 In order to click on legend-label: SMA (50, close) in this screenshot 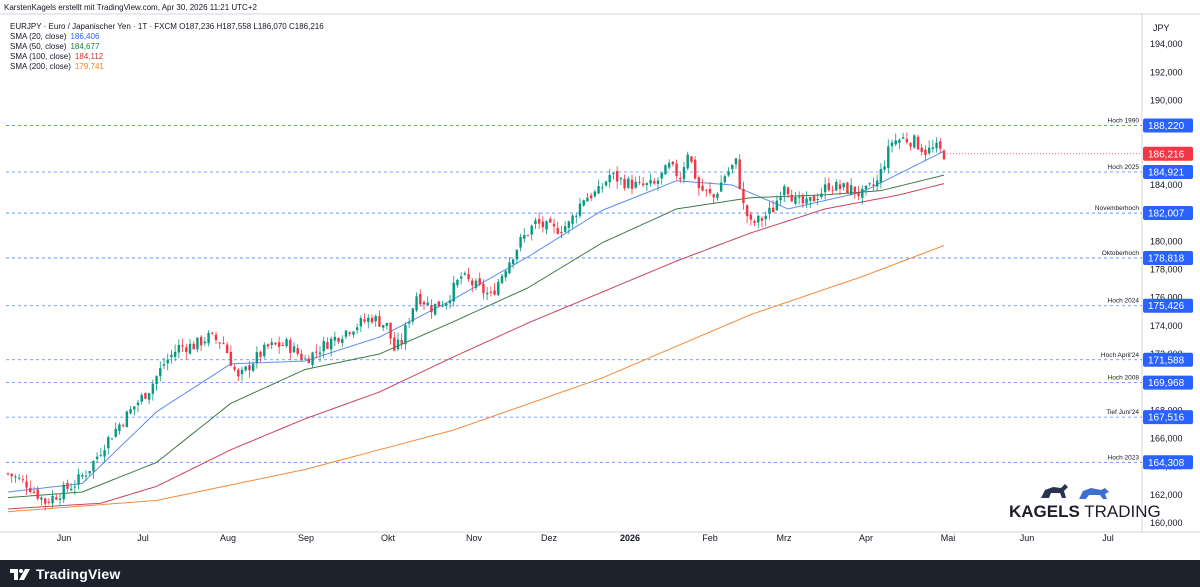, I will do `click(38, 46)`.